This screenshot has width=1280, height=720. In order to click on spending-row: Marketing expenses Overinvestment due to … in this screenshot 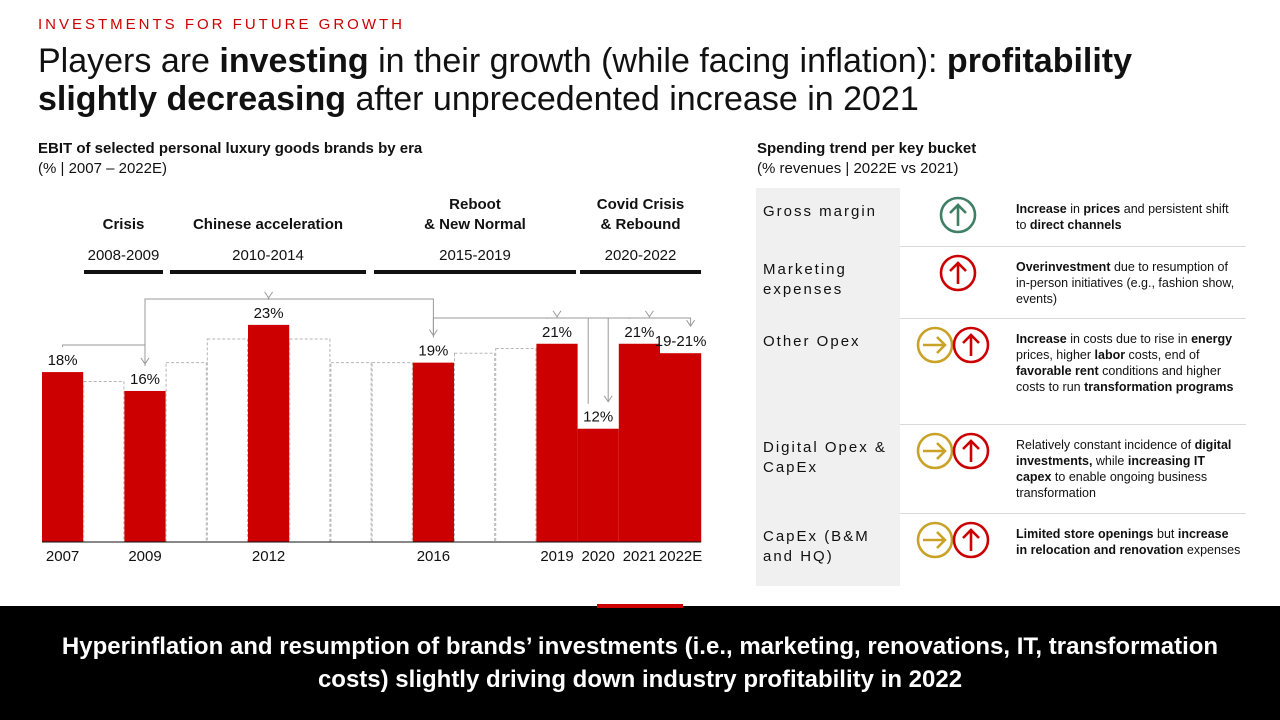, I will do `click(1001, 282)`.